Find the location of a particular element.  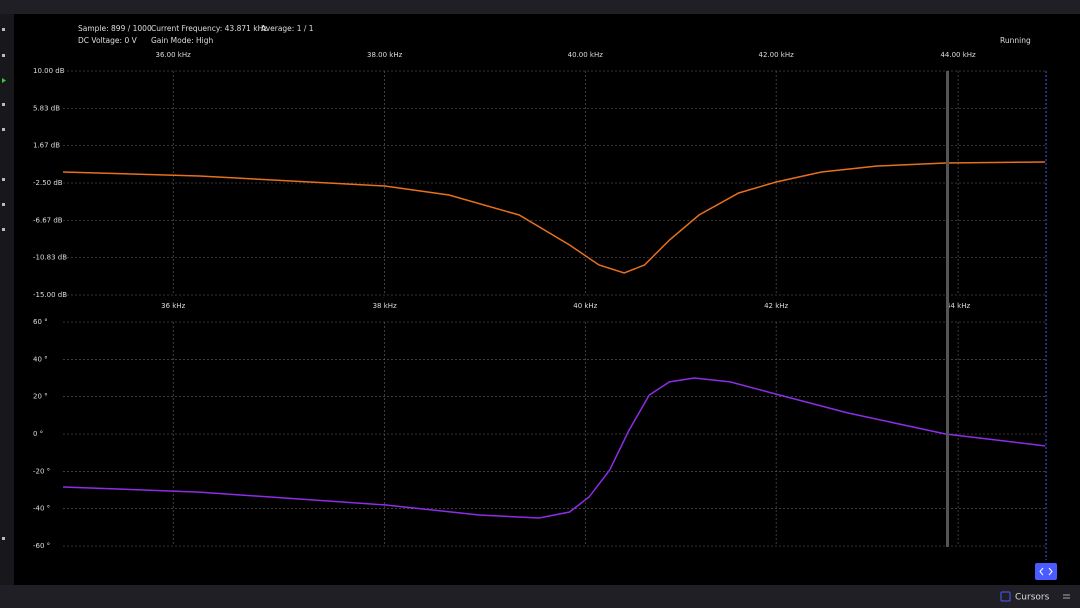

y-tick-label: 0 ° is located at coordinates (38, 434).